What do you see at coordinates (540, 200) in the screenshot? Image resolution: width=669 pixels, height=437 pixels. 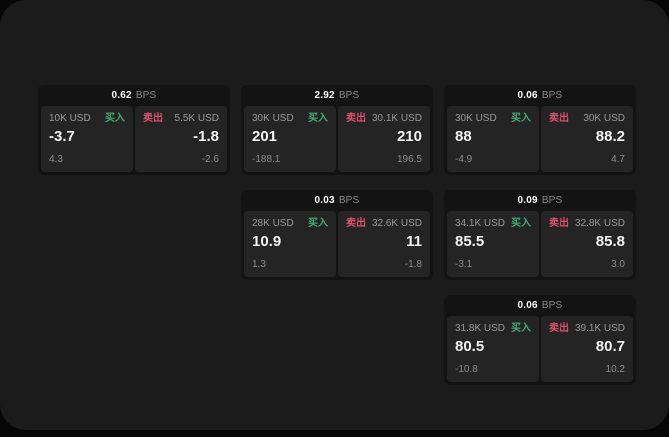 I see `card-header: 0.09 BPS` at bounding box center [540, 200].